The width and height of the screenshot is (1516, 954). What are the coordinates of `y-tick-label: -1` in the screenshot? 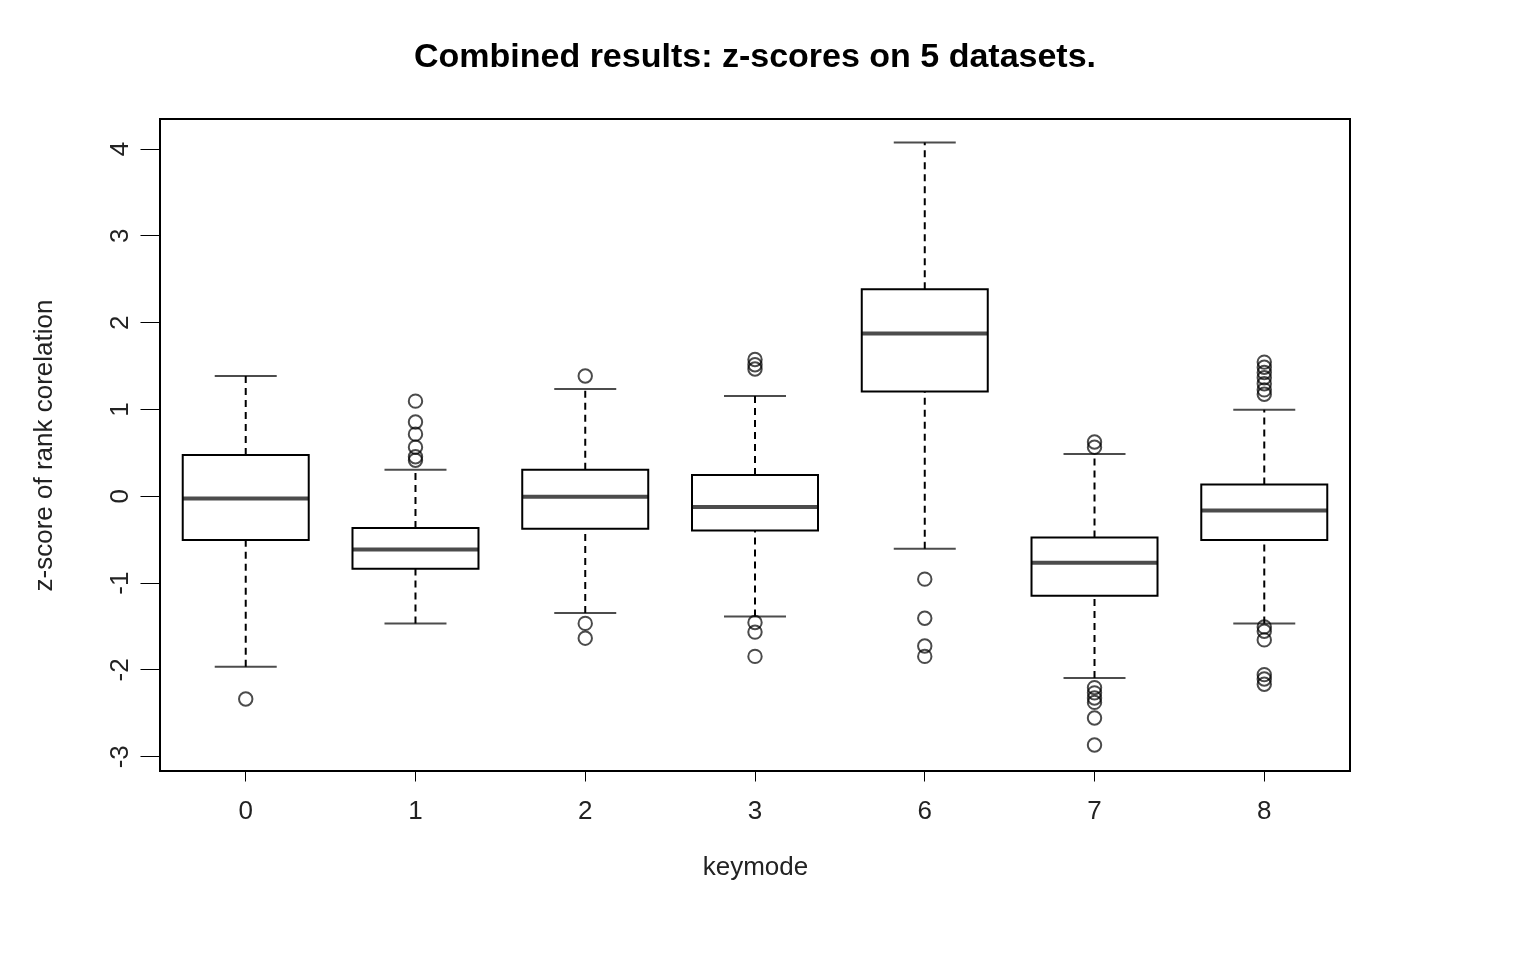 It's located at (118, 583).